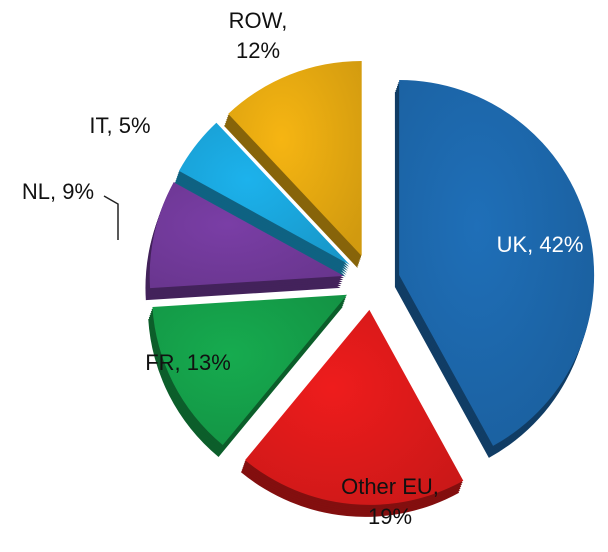 This screenshot has height=552, width=608. What do you see at coordinates (540, 244) in the screenshot?
I see `data-label: UK, 42%` at bounding box center [540, 244].